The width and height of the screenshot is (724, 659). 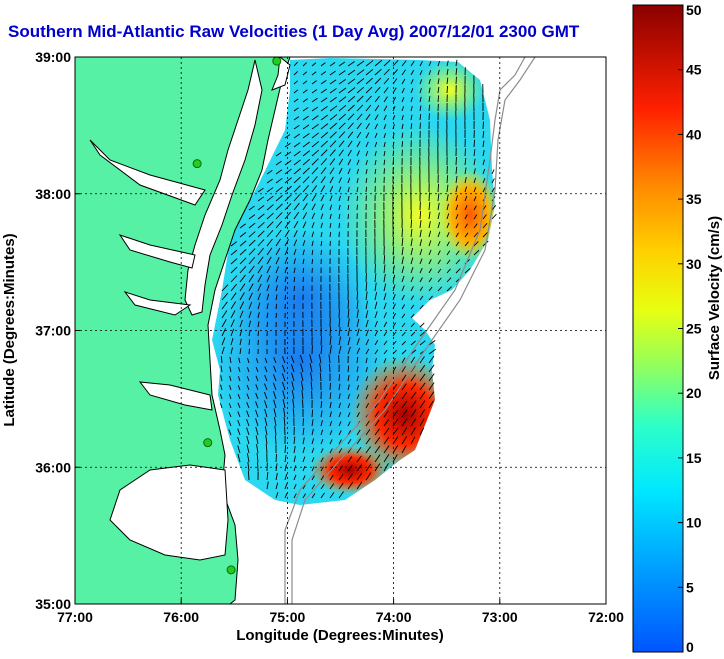 I want to click on colorbar-tick-label: 35, so click(x=694, y=199).